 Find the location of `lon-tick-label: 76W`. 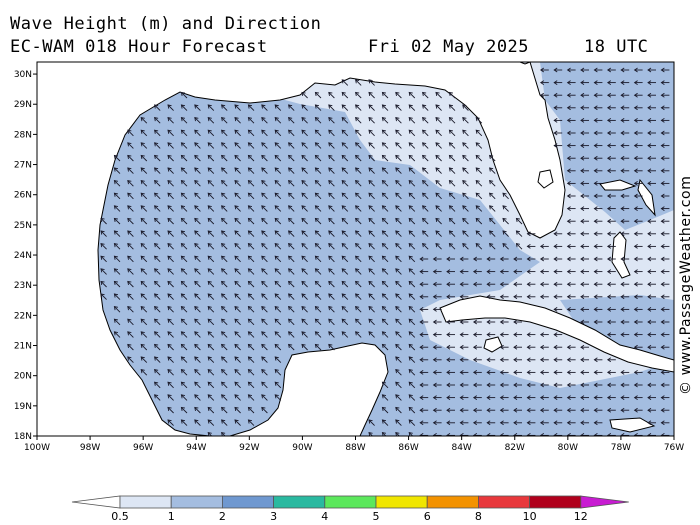

lon-tick-label: 76W is located at coordinates (674, 448).